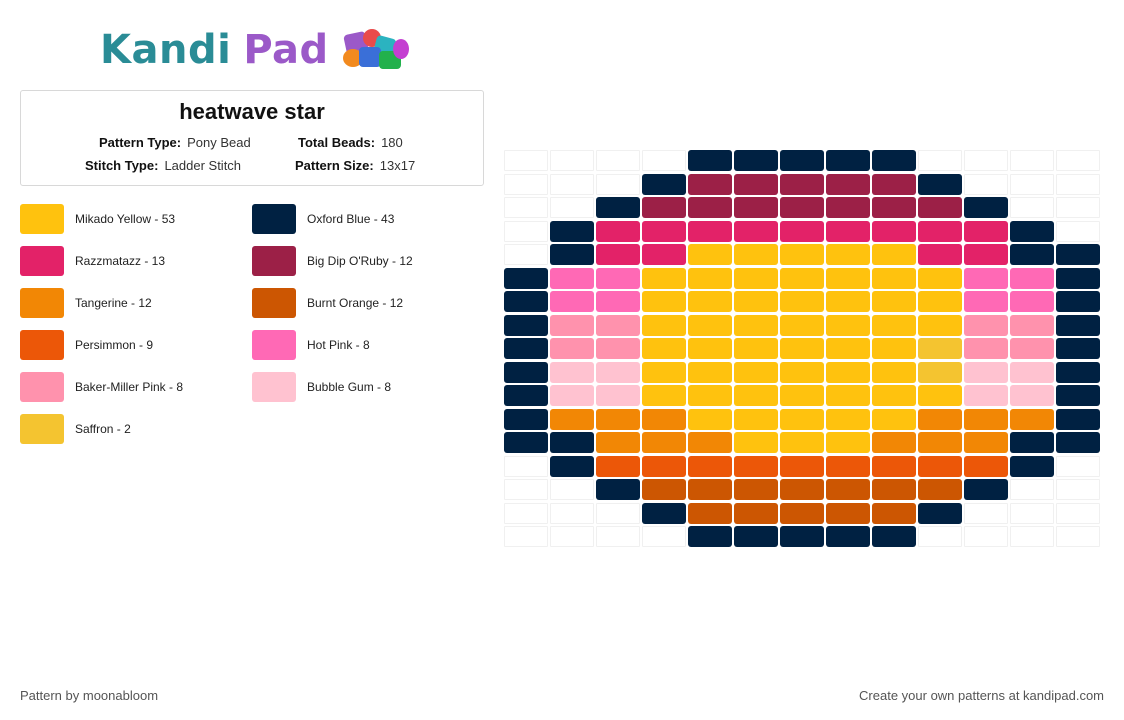 This screenshot has height=720, width=1124. What do you see at coordinates (92, 261) in the screenshot?
I see `legend-item: Razzmatazz - 13` at bounding box center [92, 261].